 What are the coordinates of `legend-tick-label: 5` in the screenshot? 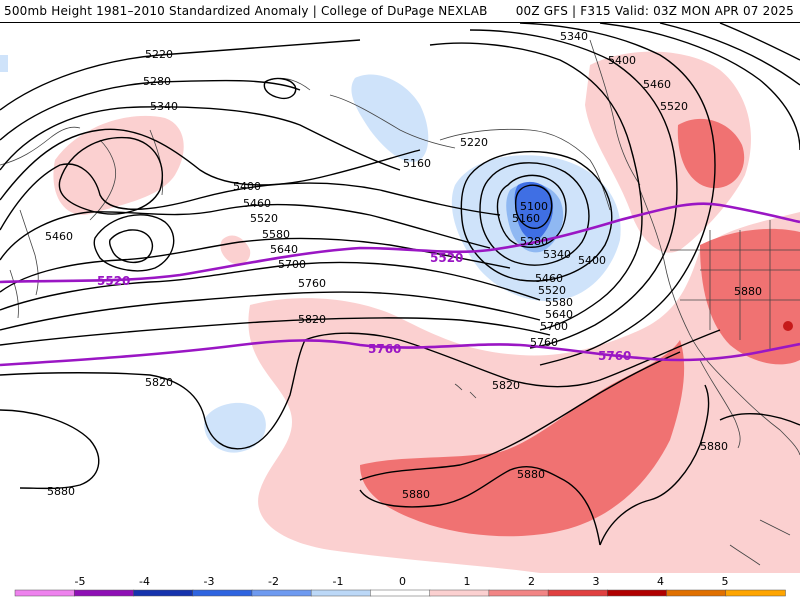 It's located at (725, 581).